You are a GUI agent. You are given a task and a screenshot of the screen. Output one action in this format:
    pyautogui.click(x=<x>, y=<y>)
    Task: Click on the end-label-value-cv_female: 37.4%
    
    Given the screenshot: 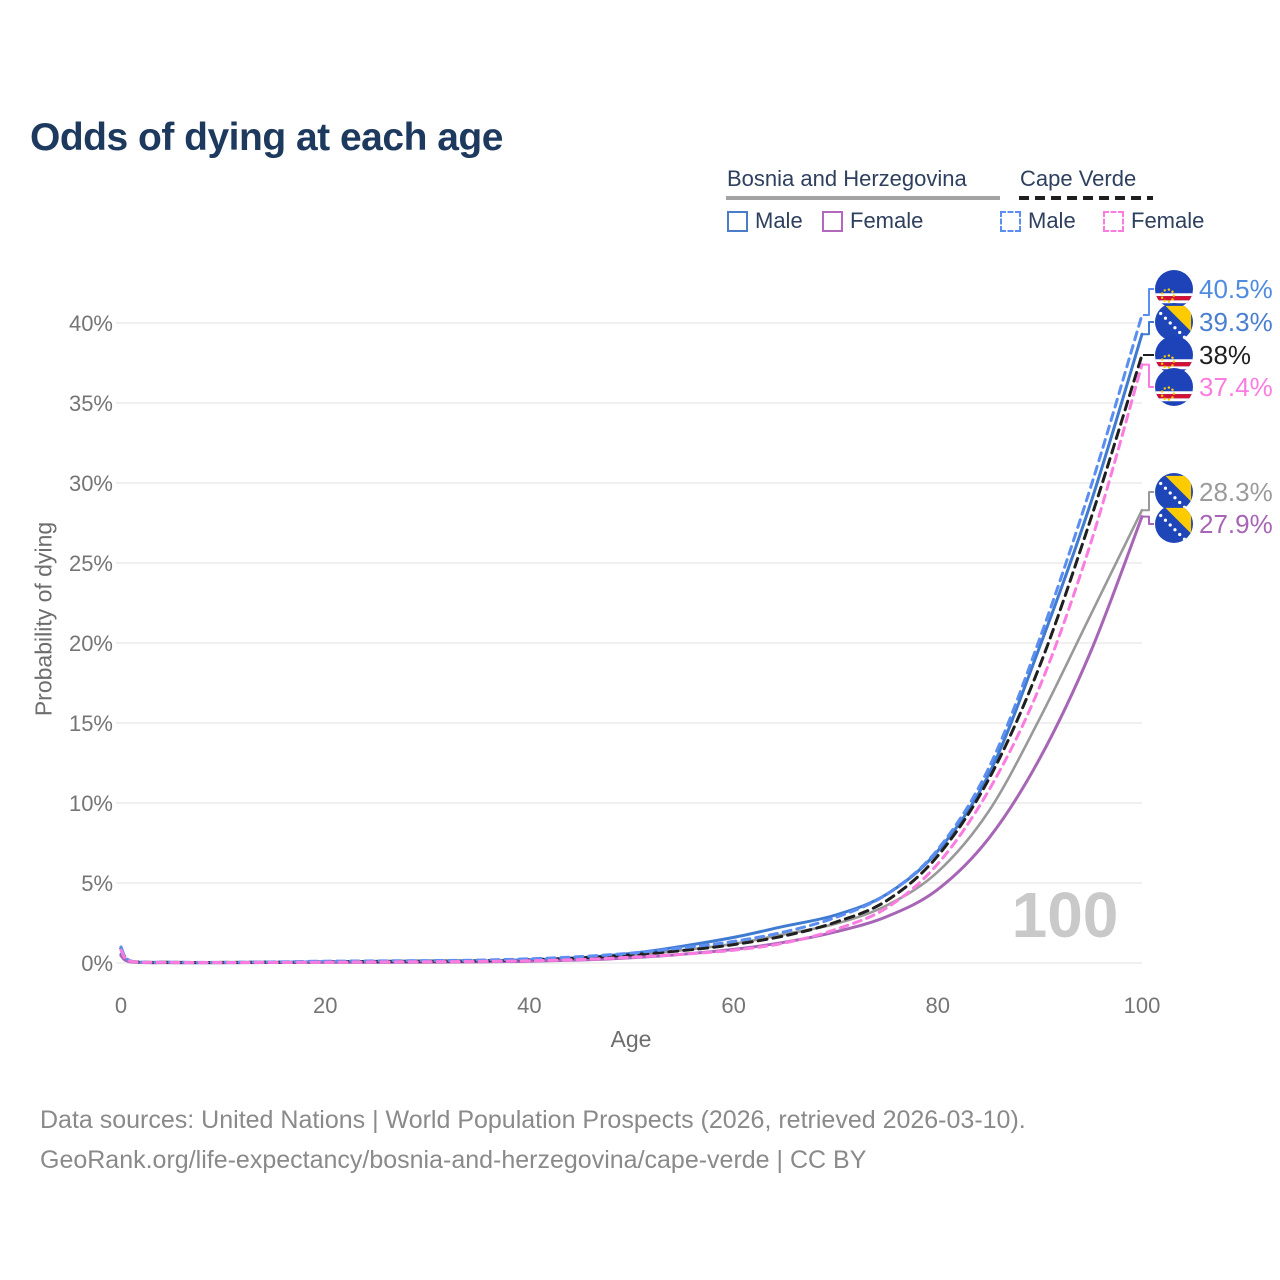 What is the action you would take?
    pyautogui.click(x=1236, y=386)
    